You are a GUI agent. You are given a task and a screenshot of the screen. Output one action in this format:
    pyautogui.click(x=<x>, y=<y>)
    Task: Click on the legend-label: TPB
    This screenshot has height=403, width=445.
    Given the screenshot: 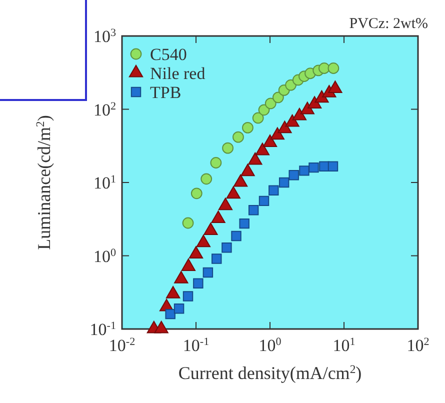 What is the action you would take?
    pyautogui.click(x=166, y=92)
    